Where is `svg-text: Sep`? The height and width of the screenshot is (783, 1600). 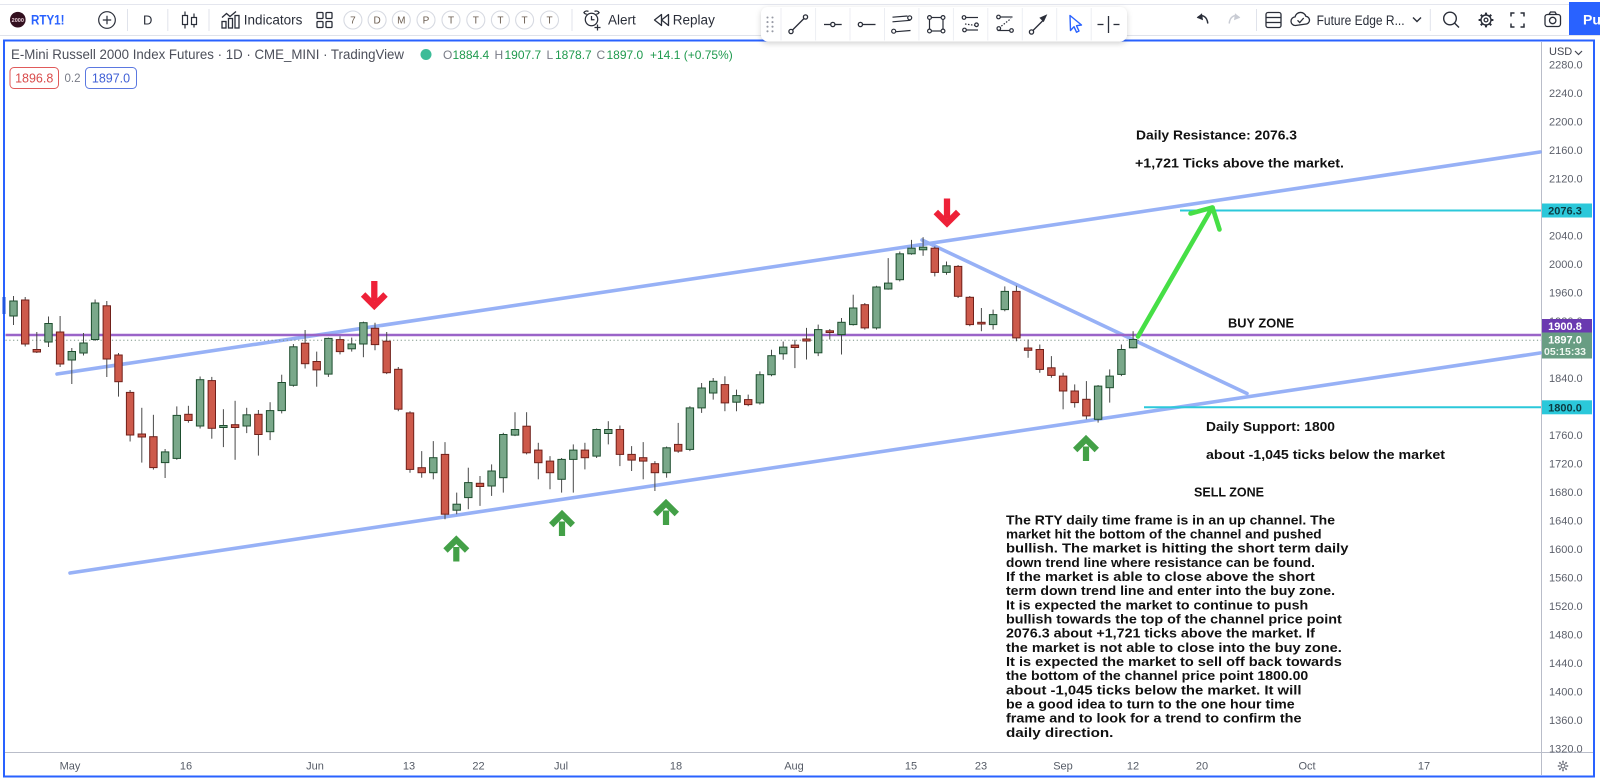
svg-text: Sep is located at coordinates (1063, 767).